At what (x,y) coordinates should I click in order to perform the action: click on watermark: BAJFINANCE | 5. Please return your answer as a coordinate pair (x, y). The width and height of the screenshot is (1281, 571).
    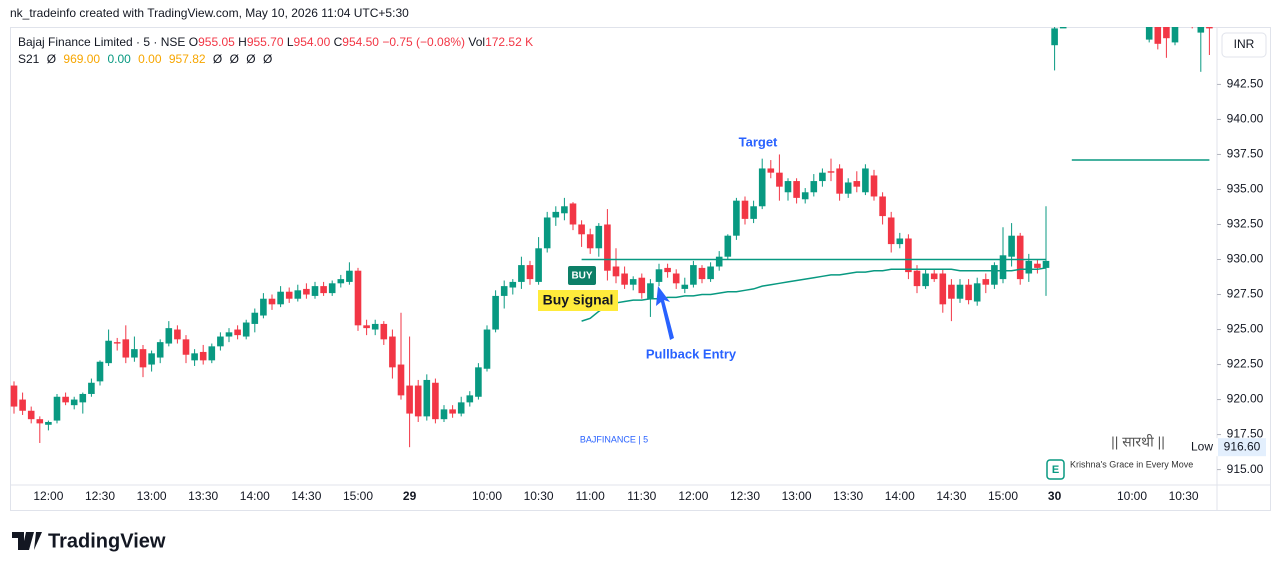
    Looking at the image, I should click on (614, 439).